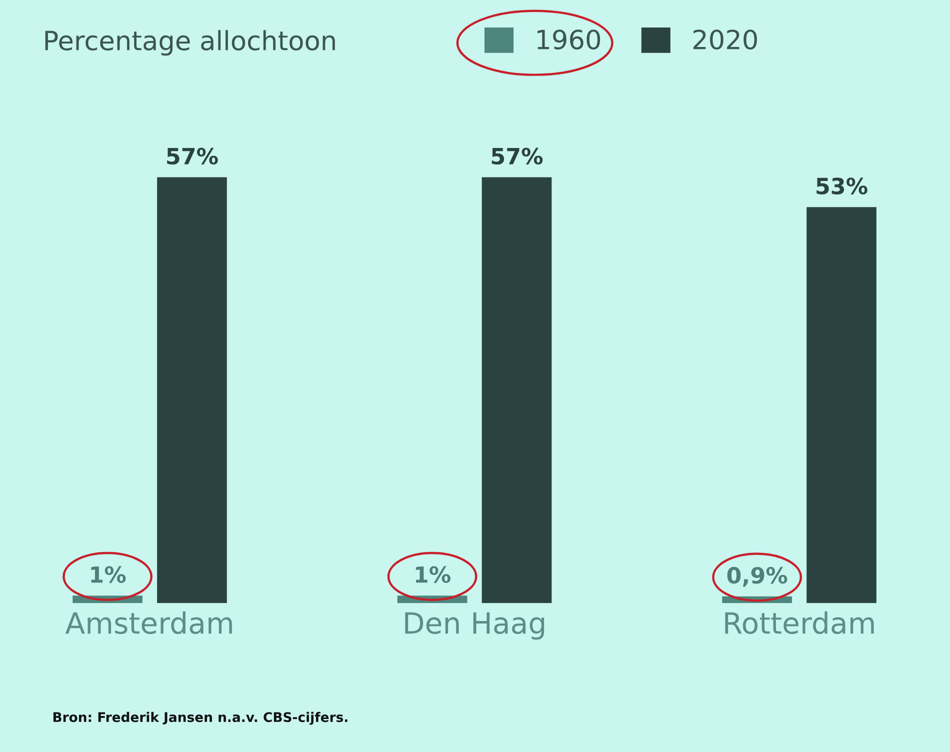  Describe the element at coordinates (799, 622) in the screenshot. I see `x-tick-label: Rotterdam` at that location.